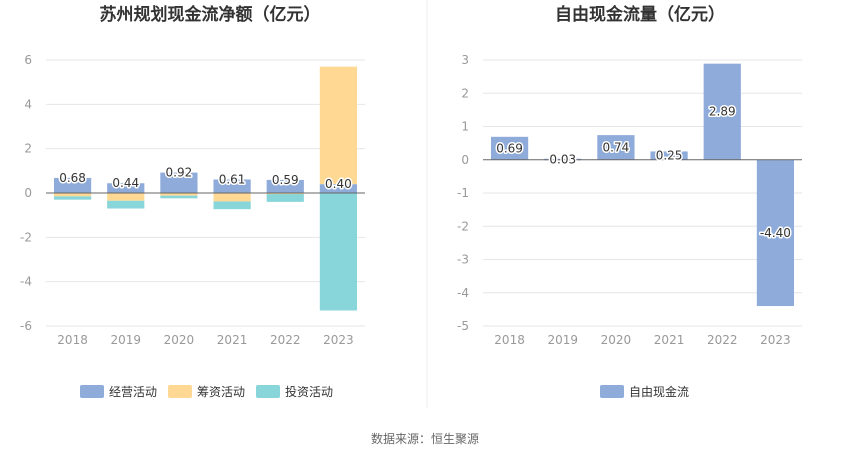 This screenshot has height=463, width=850. I want to click on data-source: 数据来源：恒生聚源, so click(425, 438).